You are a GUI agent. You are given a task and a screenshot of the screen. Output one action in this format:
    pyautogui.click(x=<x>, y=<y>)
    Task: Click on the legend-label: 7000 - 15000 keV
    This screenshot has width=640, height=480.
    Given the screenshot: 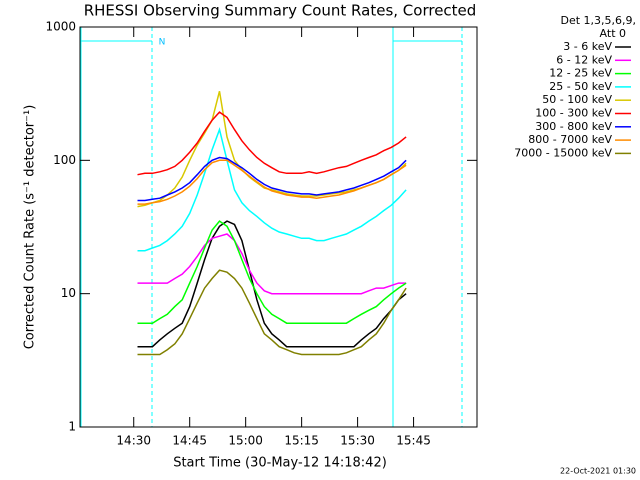 What is the action you would take?
    pyautogui.click(x=563, y=152)
    